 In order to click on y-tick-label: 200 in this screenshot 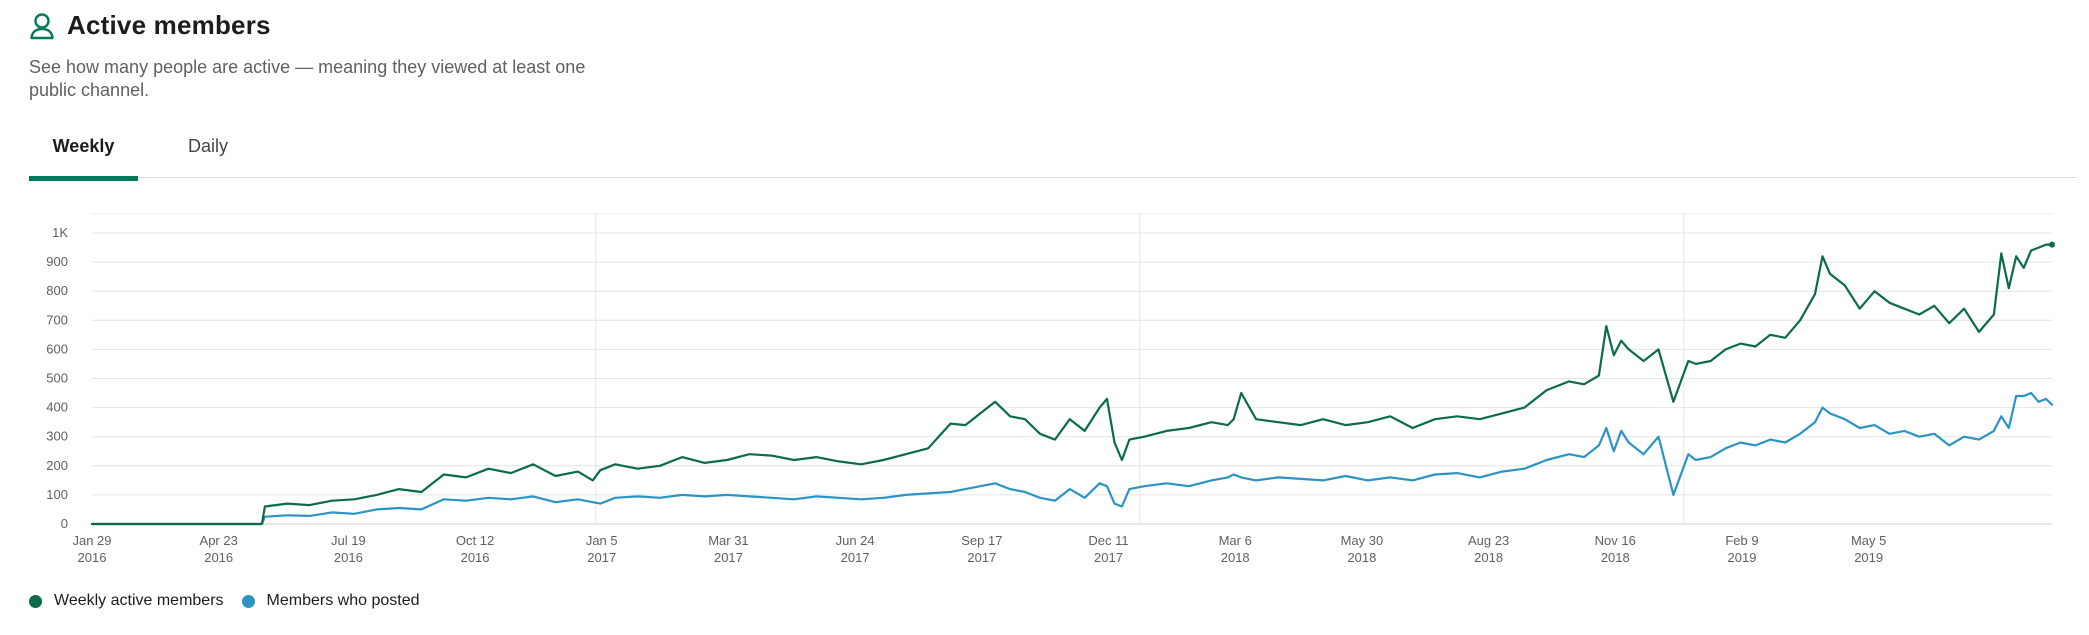, I will do `click(57, 465)`.